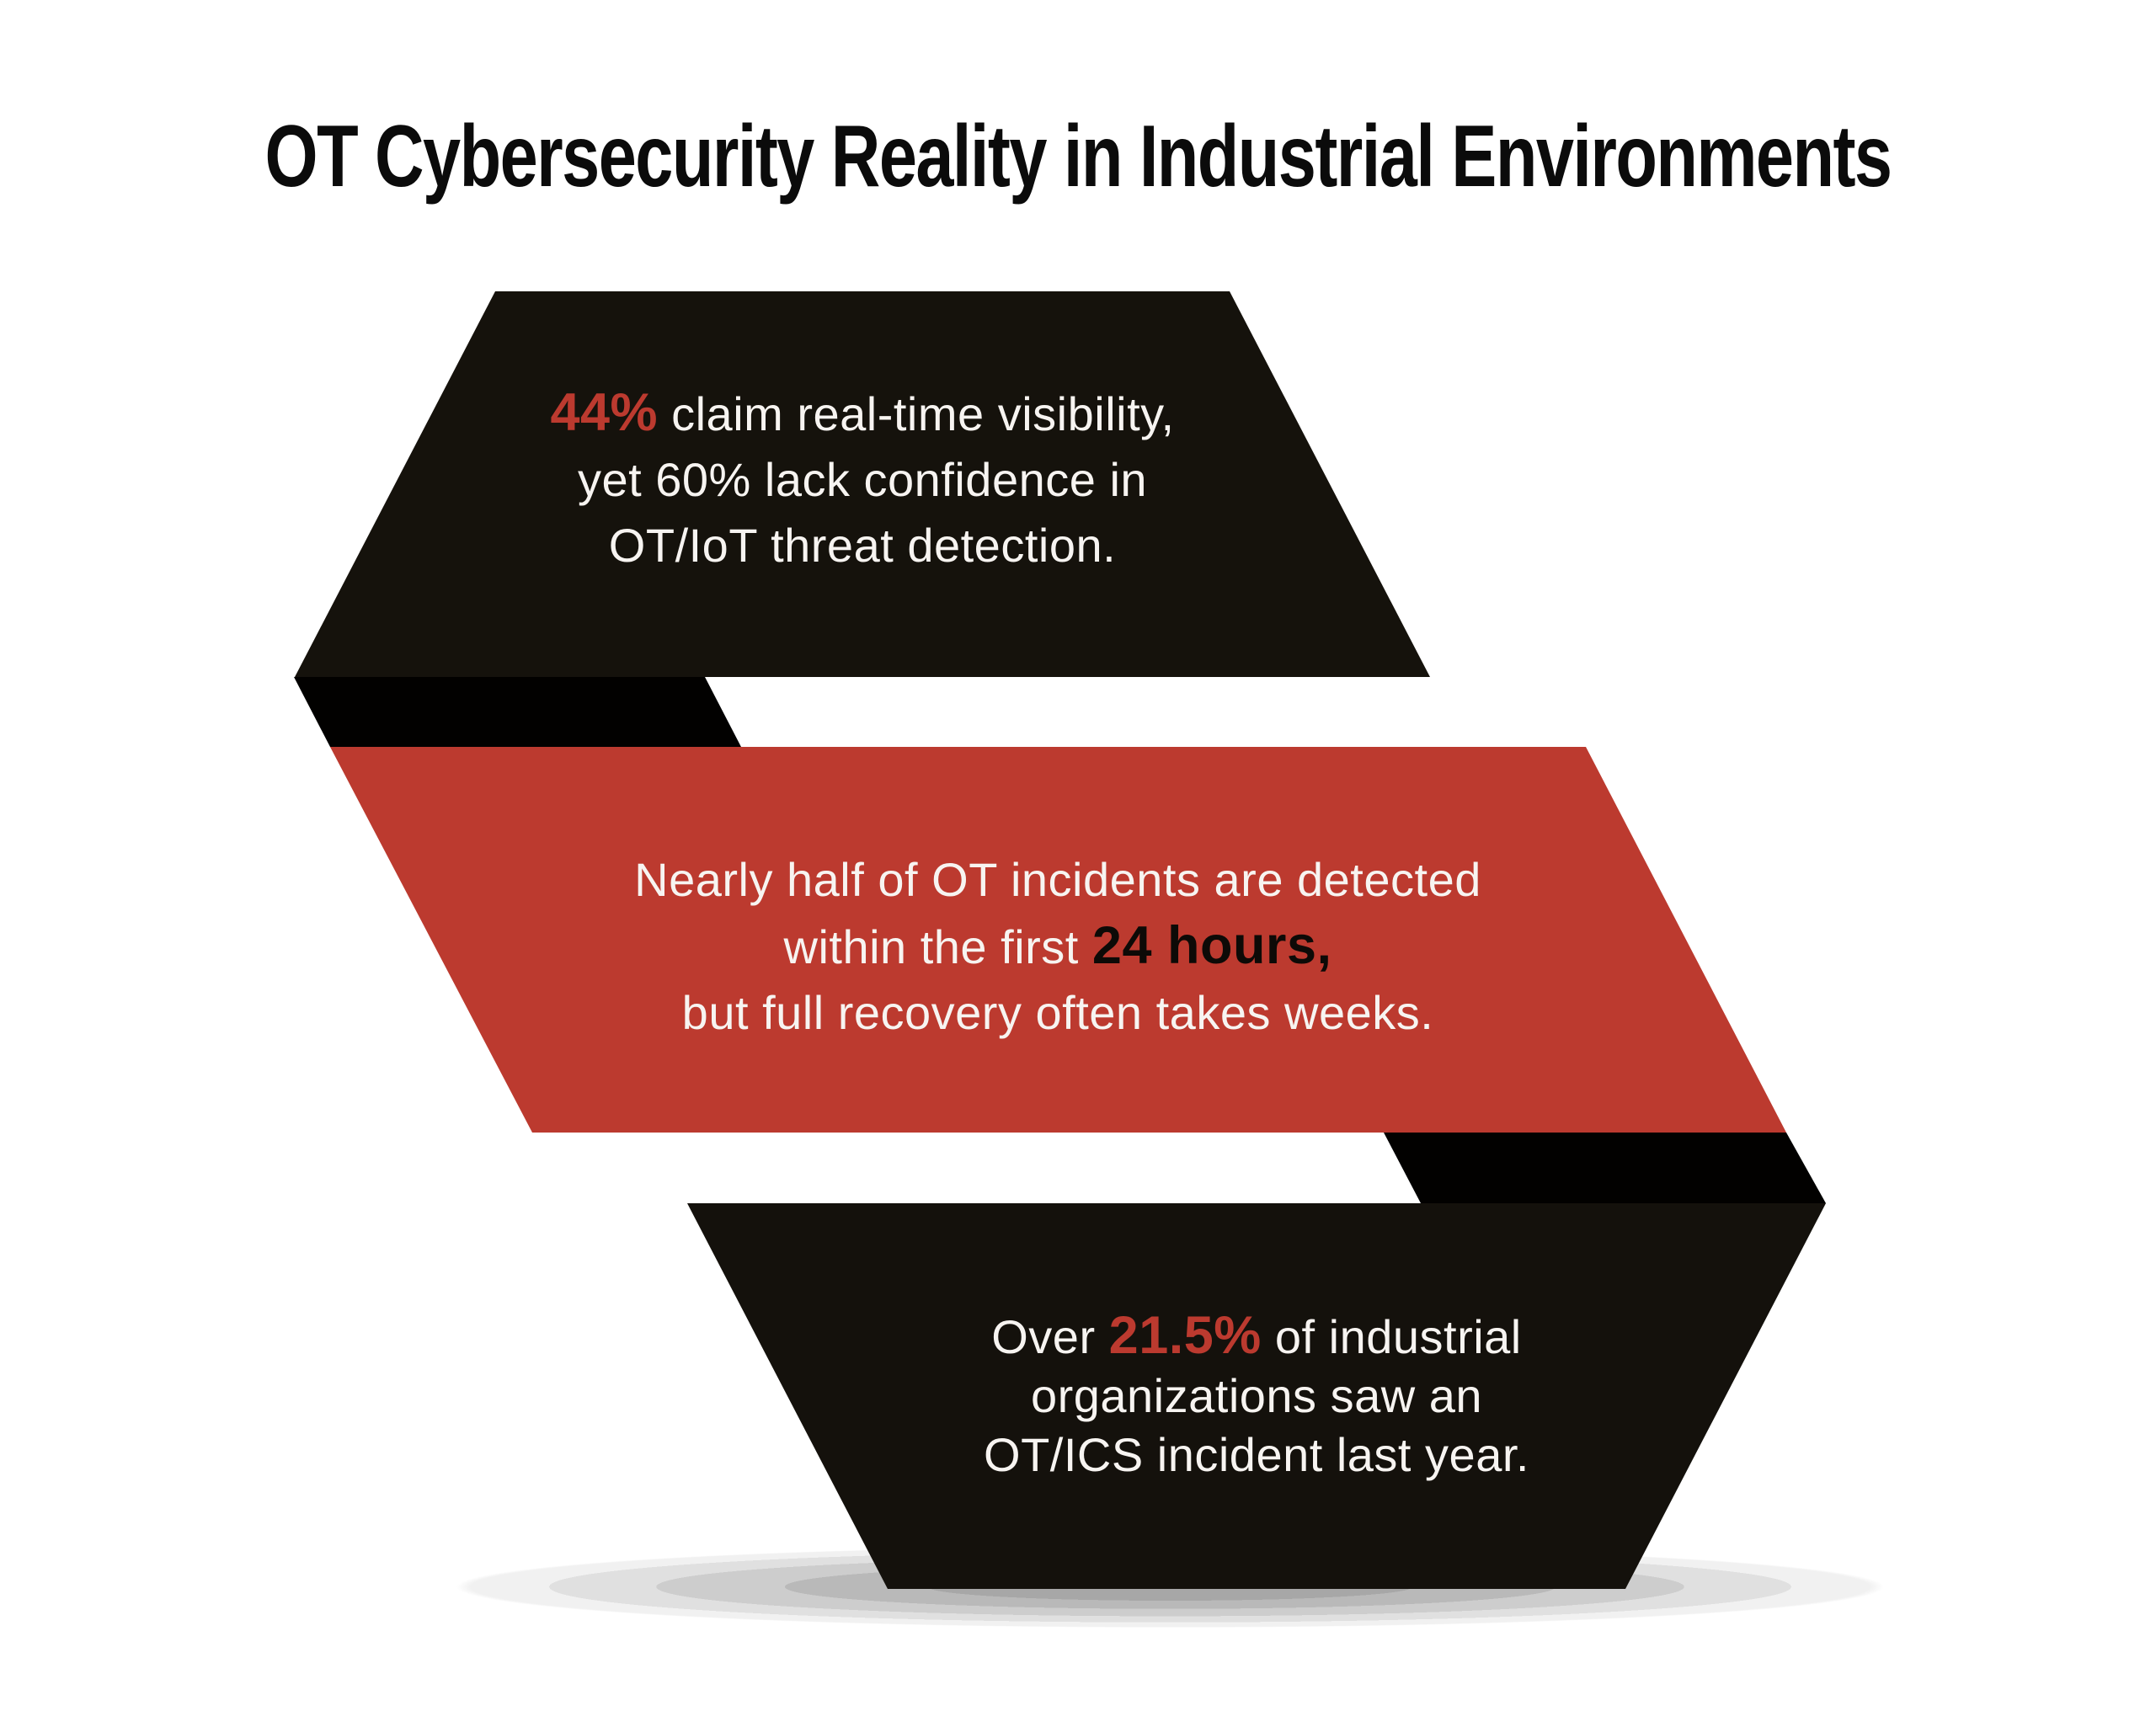 Image resolution: width=2156 pixels, height=1727 pixels. I want to click on banner-line: yet 60% lack confidence in, so click(862, 480).